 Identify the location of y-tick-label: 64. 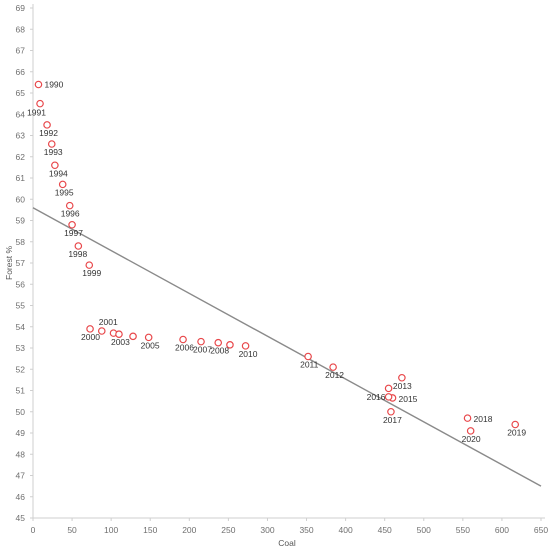
(21, 114).